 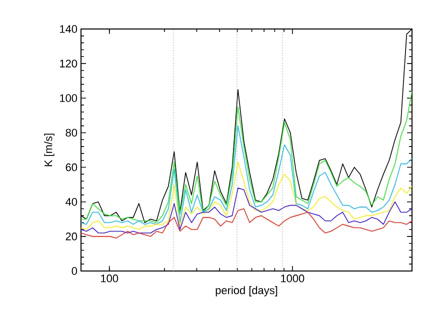 I want to click on y-tick-label: 120, so click(x=69, y=64).